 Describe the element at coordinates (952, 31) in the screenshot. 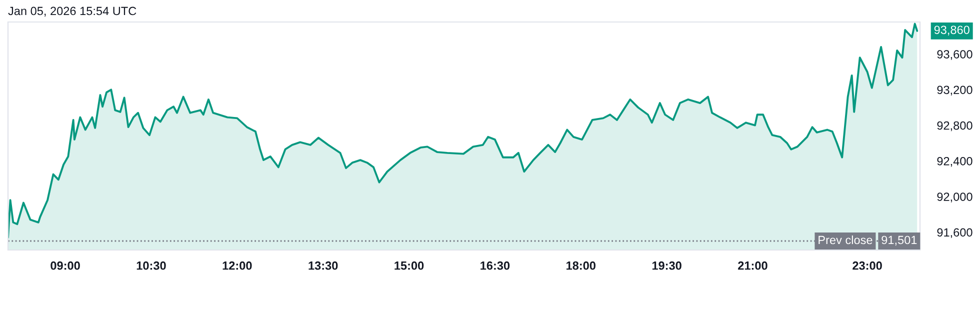

I see `annotation: 93,860` at that location.